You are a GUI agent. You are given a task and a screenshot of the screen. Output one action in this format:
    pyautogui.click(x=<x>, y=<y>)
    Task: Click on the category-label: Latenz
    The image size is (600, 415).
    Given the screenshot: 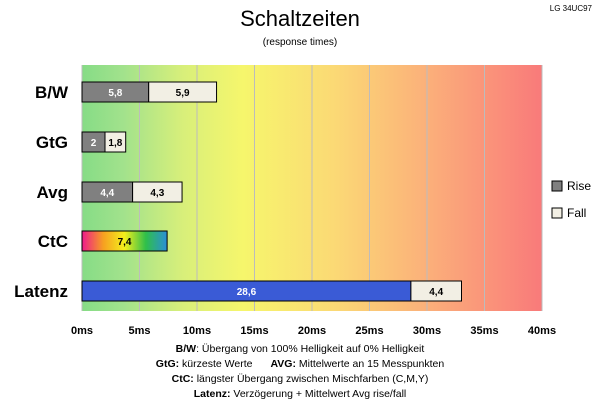 What is the action you would take?
    pyautogui.click(x=41, y=291)
    